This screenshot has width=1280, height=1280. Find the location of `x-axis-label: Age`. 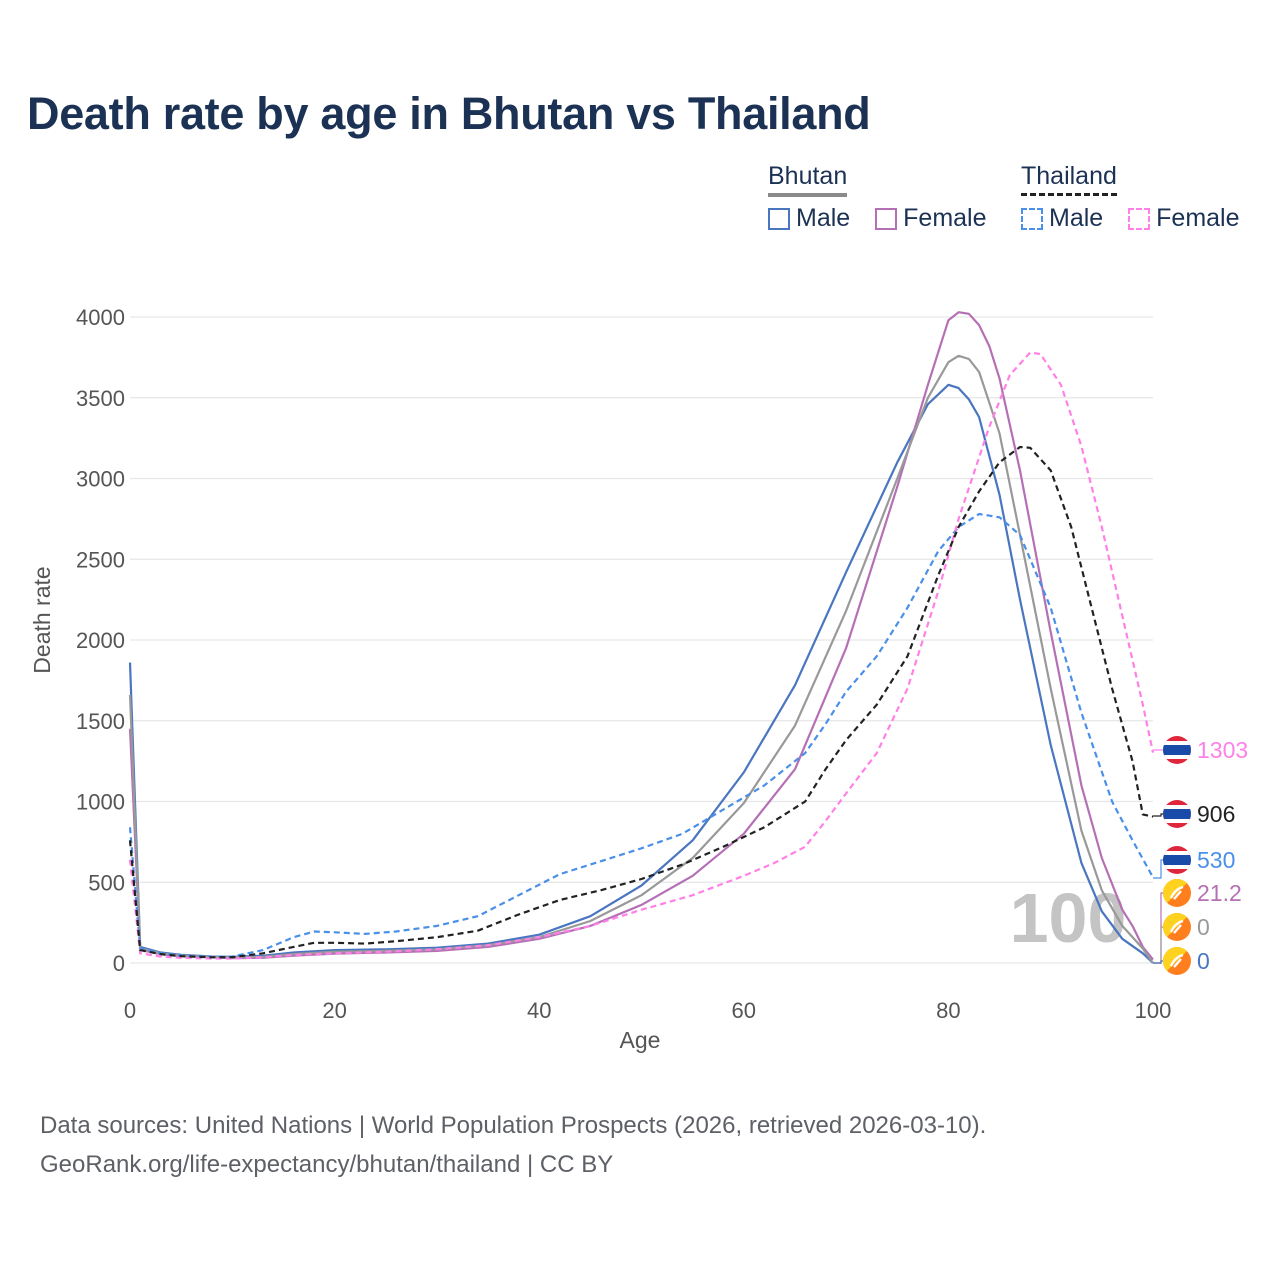

x-axis-label: Age is located at coordinates (640, 1040).